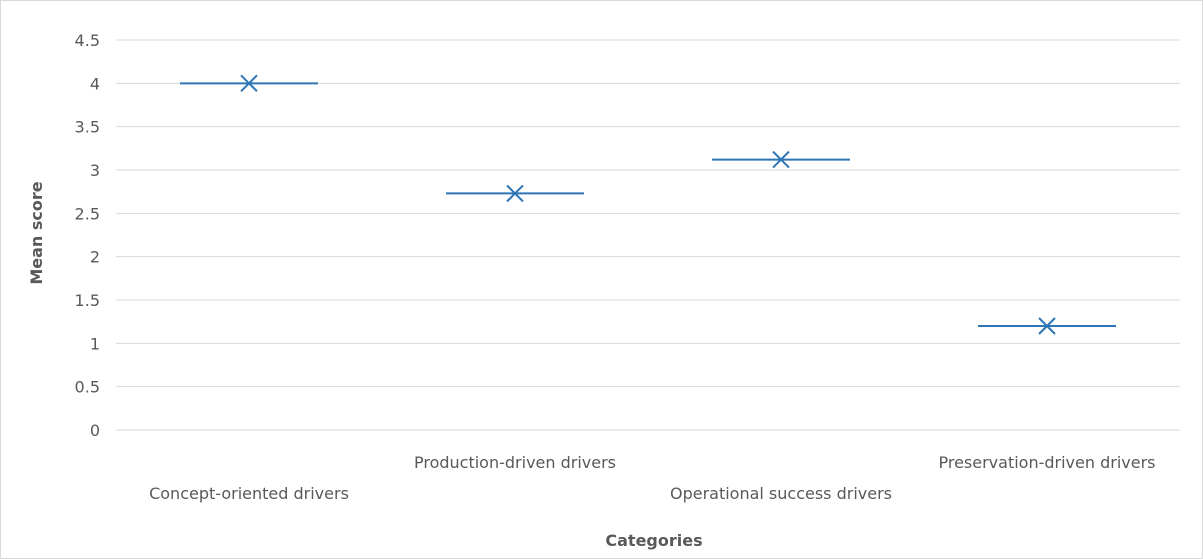 The image size is (1203, 559). I want to click on category-label: Concept-oriented drivers, so click(249, 493).